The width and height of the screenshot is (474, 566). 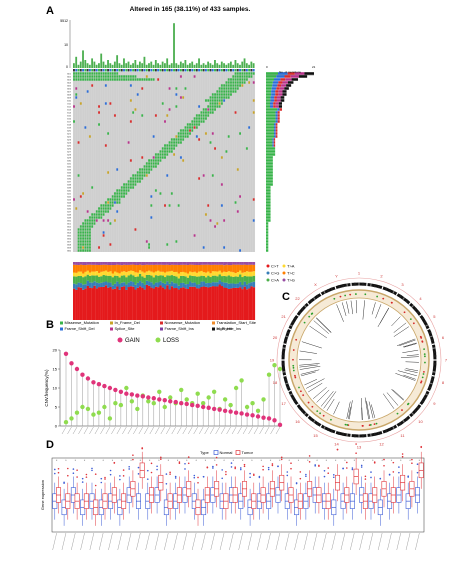 What do you see at coordinates (183, 322) in the screenshot?
I see `variant-legend-label: Nonsense_Mutation` at bounding box center [183, 322].